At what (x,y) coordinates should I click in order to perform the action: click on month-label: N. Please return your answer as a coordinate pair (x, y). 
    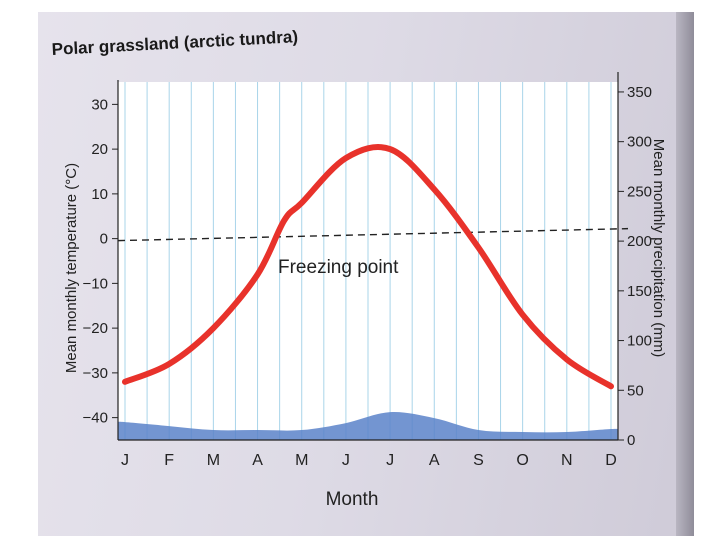
    Looking at the image, I should click on (567, 460).